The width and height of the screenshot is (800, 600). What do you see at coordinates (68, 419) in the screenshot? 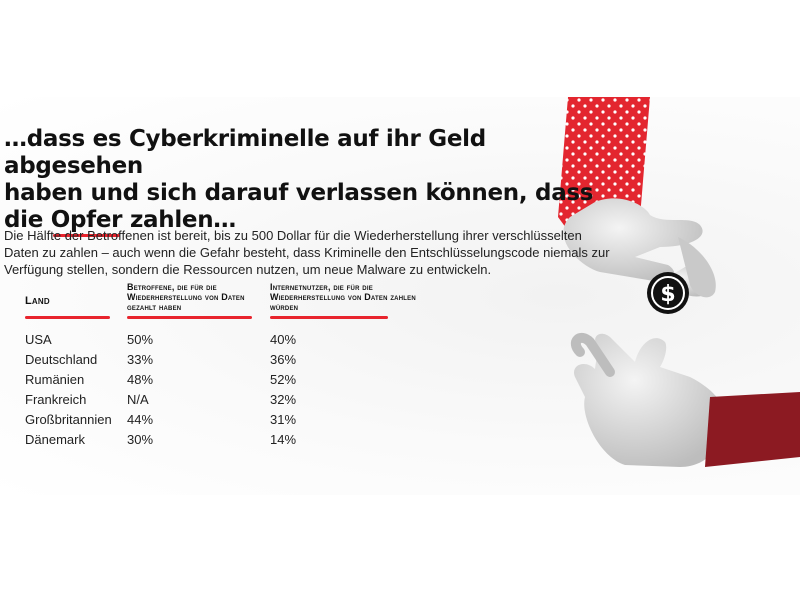
I see `cell-land: Großbritannien` at bounding box center [68, 419].